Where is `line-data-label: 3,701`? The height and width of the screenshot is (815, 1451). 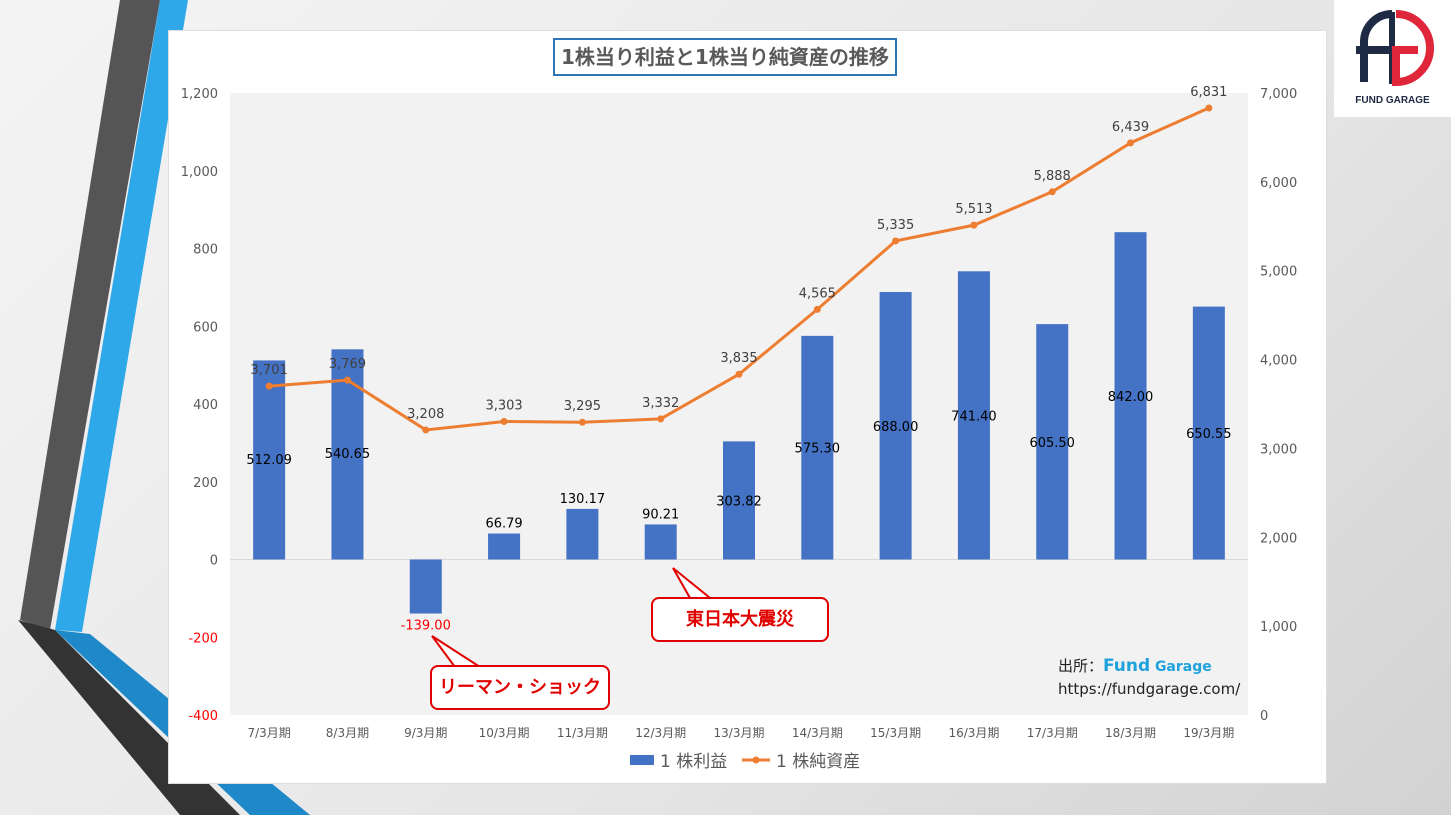
line-data-label: 3,701 is located at coordinates (269, 370).